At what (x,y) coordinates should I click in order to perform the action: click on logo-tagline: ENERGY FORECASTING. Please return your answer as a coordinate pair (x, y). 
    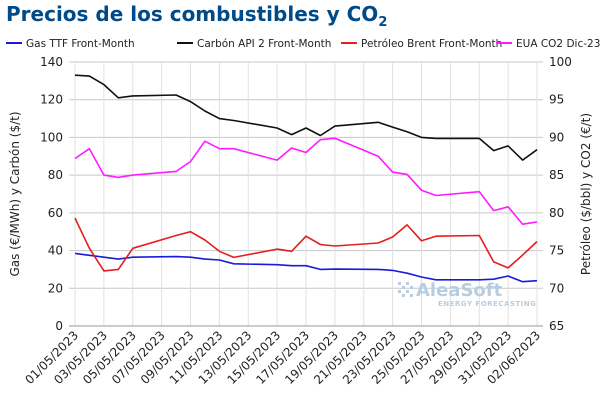
    Looking at the image, I should click on (487, 304).